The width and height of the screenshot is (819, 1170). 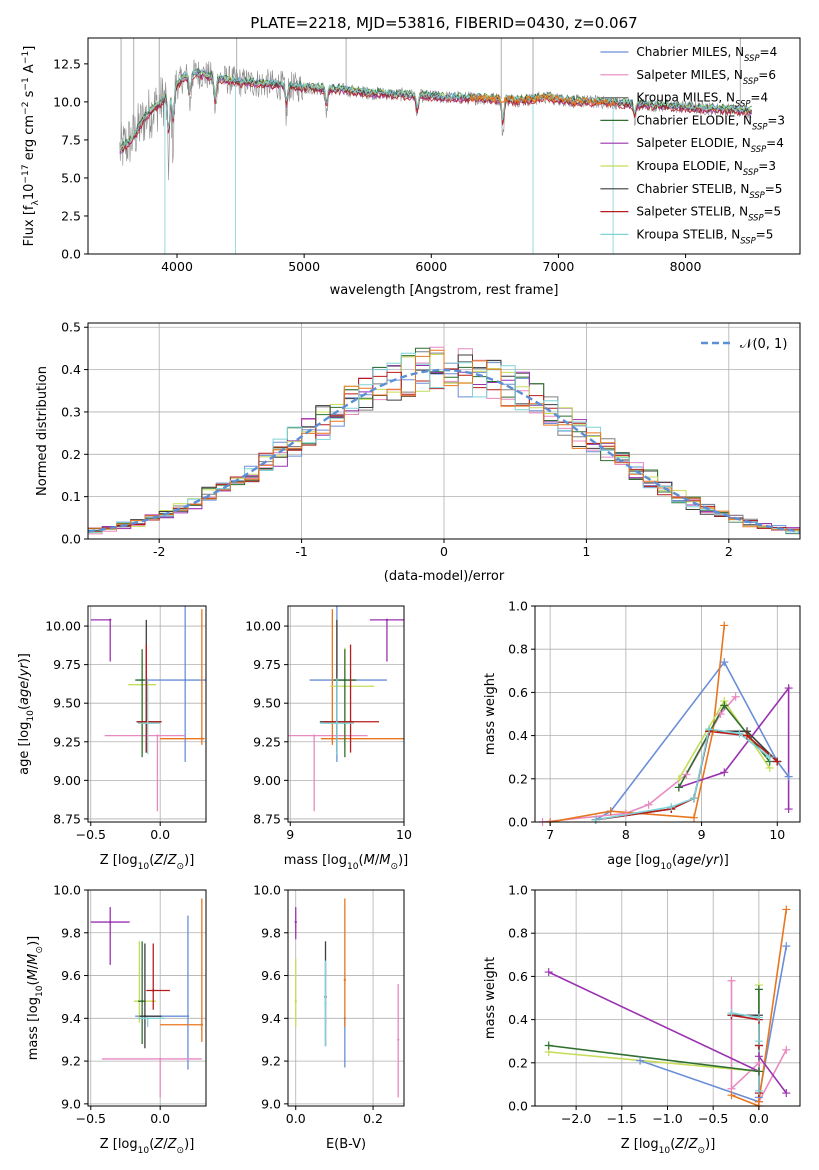 I want to click on spectrum-xtick-label: 6000, so click(x=431, y=266).